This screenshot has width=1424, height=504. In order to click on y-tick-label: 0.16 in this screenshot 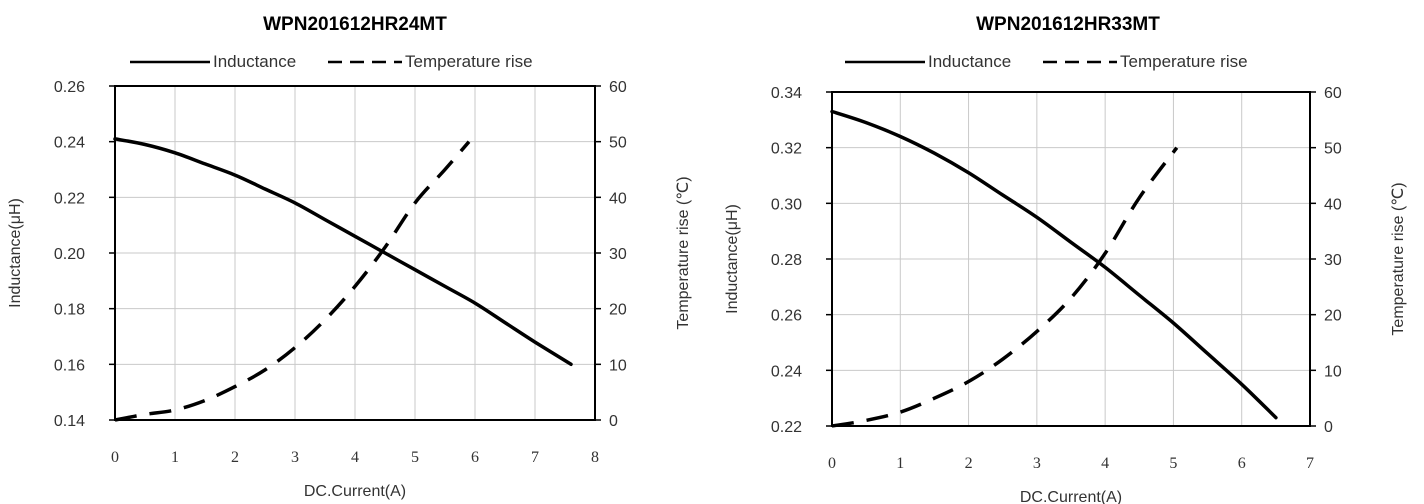, I will do `click(69, 365)`.